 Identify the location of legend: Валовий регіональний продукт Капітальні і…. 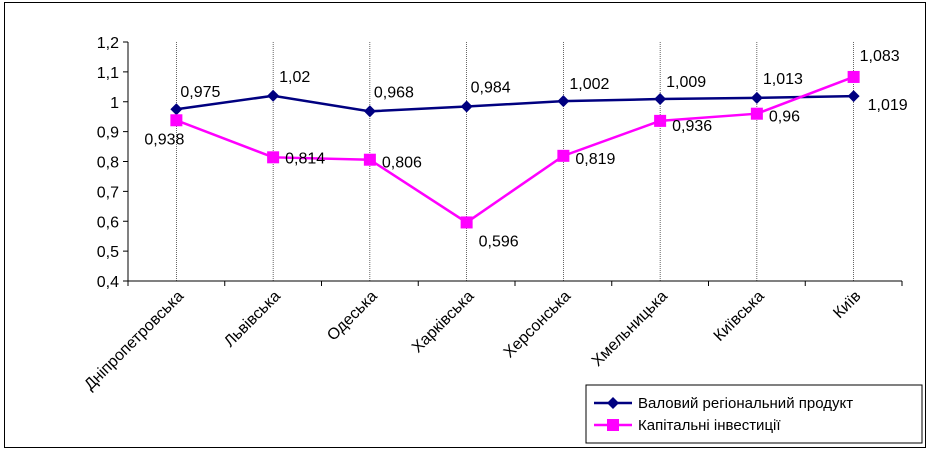
(754, 414).